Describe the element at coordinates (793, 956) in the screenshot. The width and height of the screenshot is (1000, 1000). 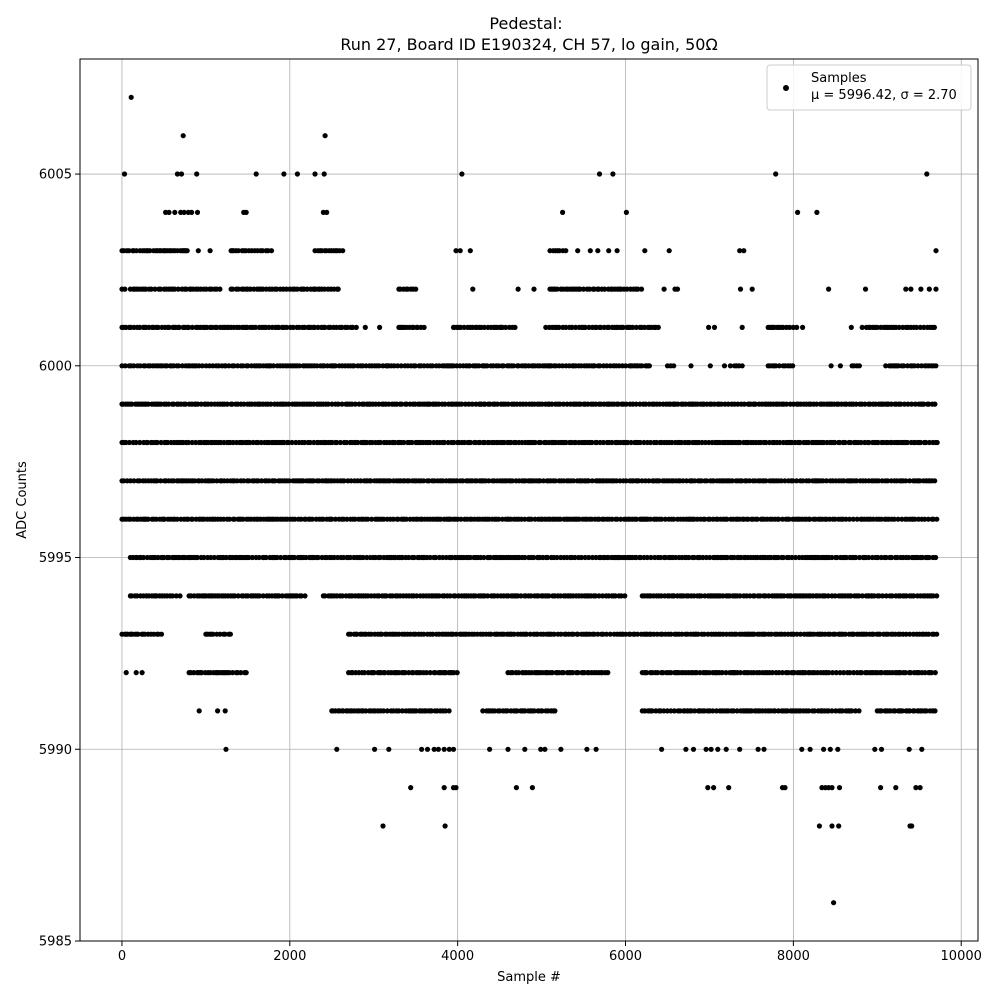
I see `x-tick-label: 8000` at that location.